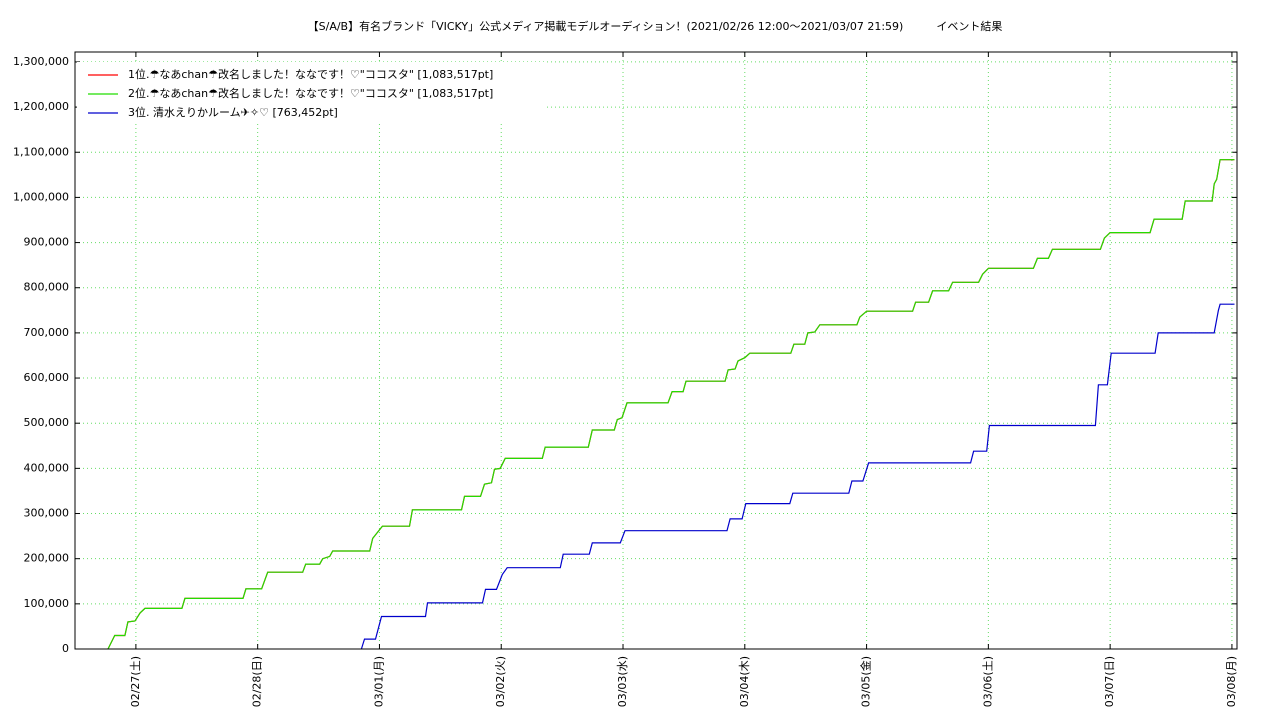 The width and height of the screenshot is (1280, 720). What do you see at coordinates (41, 151) in the screenshot?
I see `y-tick-label: 1,100,000` at bounding box center [41, 151].